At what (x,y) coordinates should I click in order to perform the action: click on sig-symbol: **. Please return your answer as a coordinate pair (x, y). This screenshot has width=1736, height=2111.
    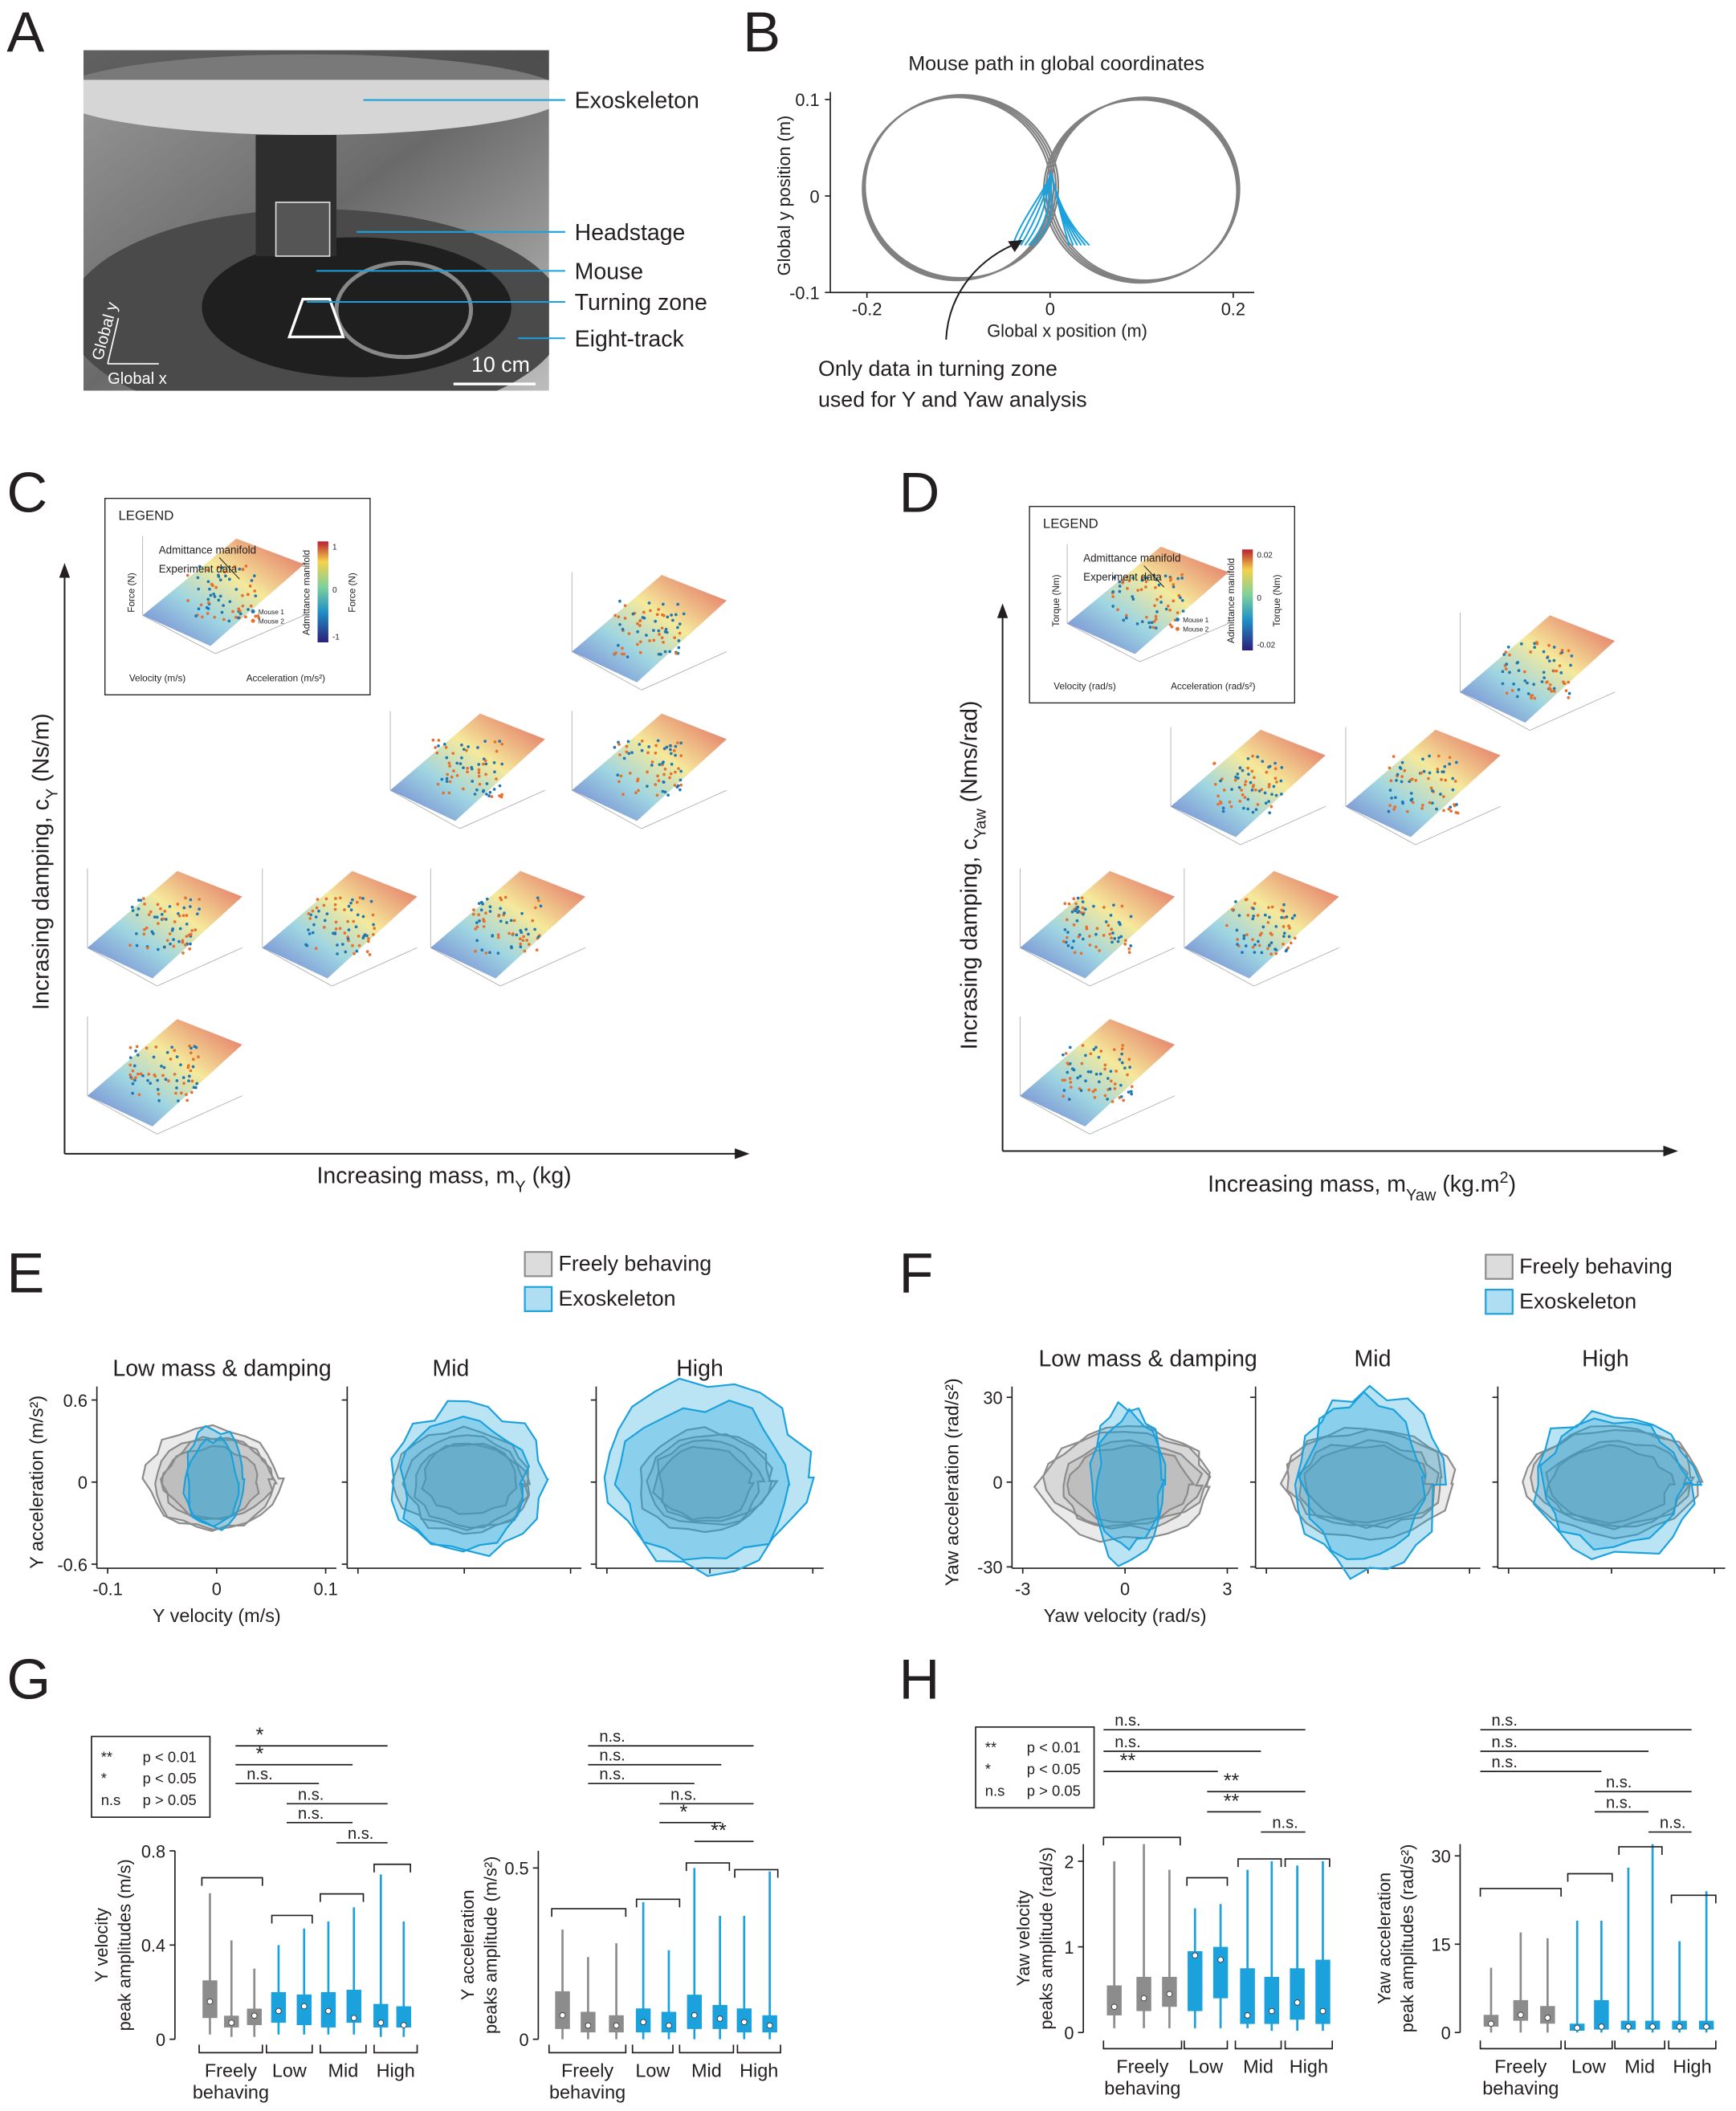
    Looking at the image, I should click on (106, 1756).